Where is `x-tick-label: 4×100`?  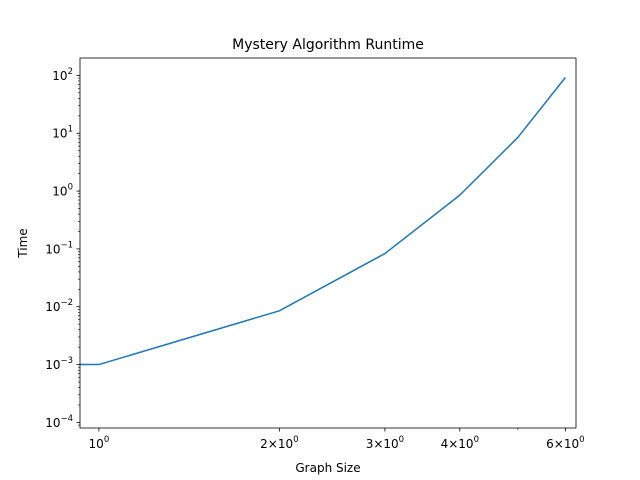
x-tick-label: 4×100 is located at coordinates (460, 443).